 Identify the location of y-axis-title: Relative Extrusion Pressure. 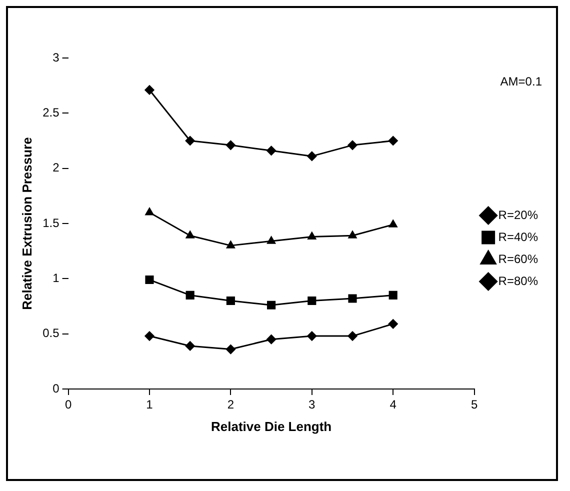
(26, 223).